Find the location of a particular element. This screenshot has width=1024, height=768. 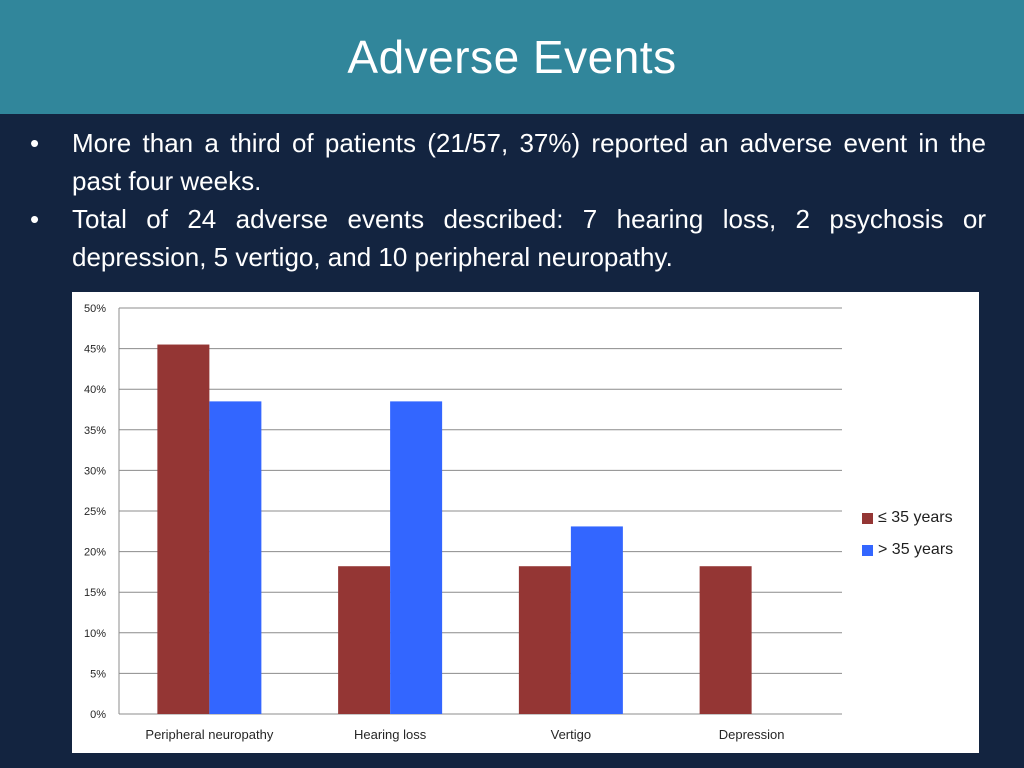

y-tick-label: 45% is located at coordinates (95, 350).